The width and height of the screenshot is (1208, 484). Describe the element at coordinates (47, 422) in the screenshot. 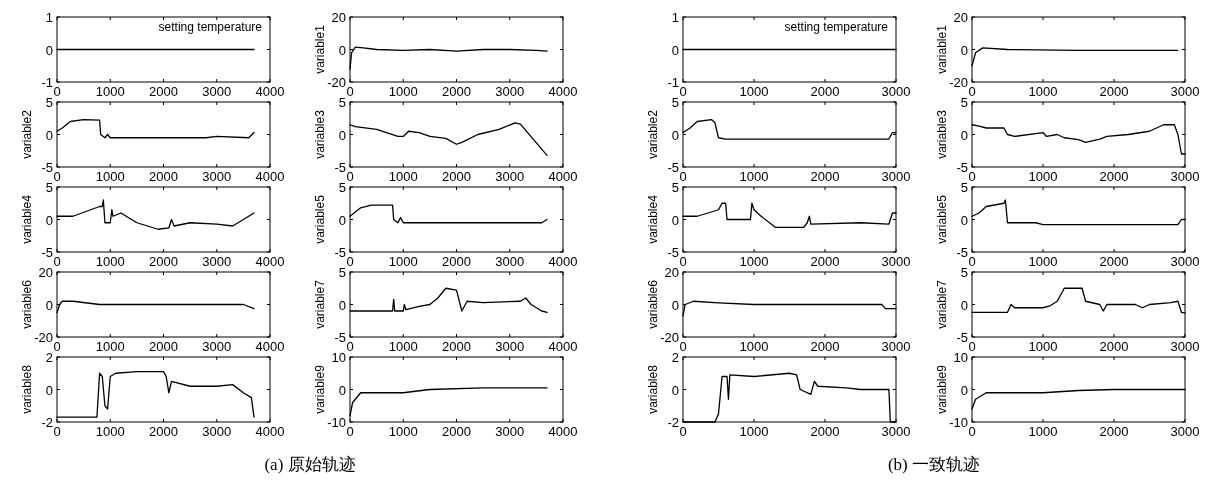

I see `y-tick-label: -2` at that location.